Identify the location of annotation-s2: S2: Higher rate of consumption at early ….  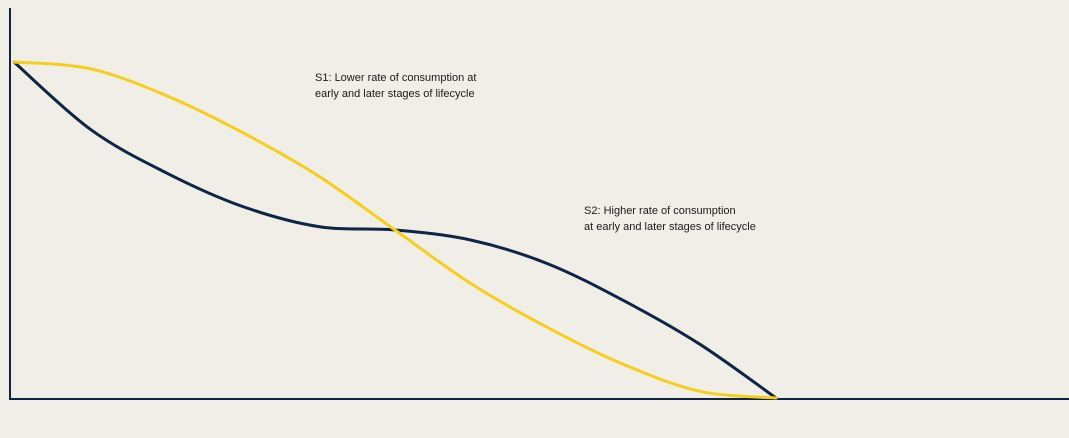
(670, 219).